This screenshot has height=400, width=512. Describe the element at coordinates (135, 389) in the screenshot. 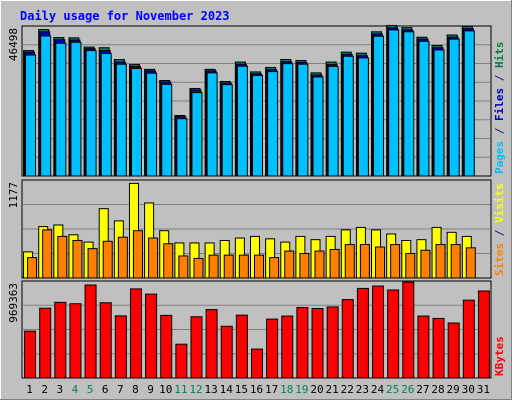

I see `x-tick-label-8: 8` at that location.